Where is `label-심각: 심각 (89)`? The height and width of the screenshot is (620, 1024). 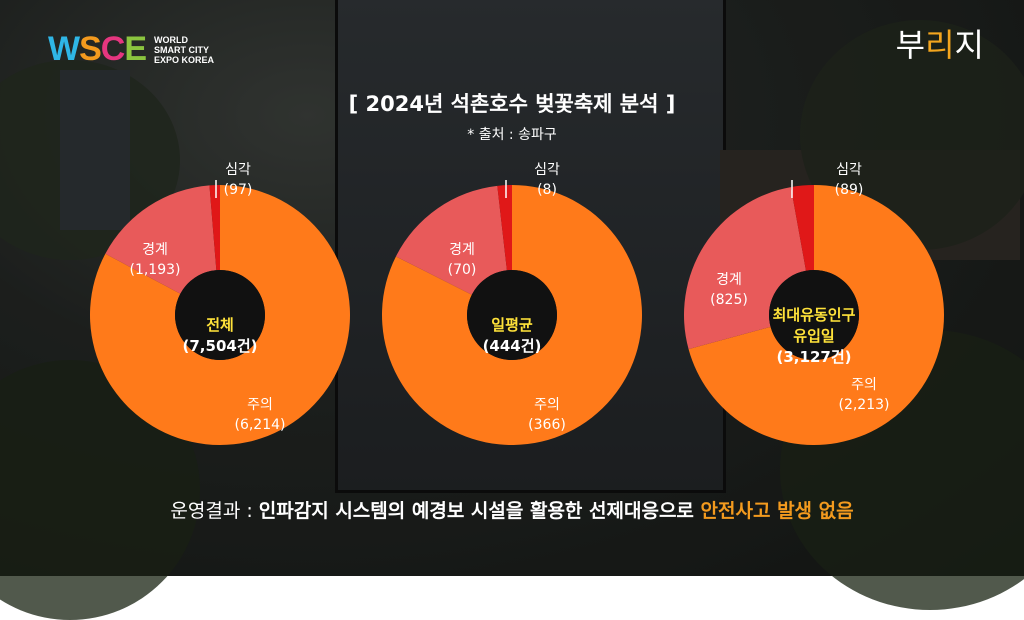
label-심각: 심각 (89) is located at coordinates (849, 180).